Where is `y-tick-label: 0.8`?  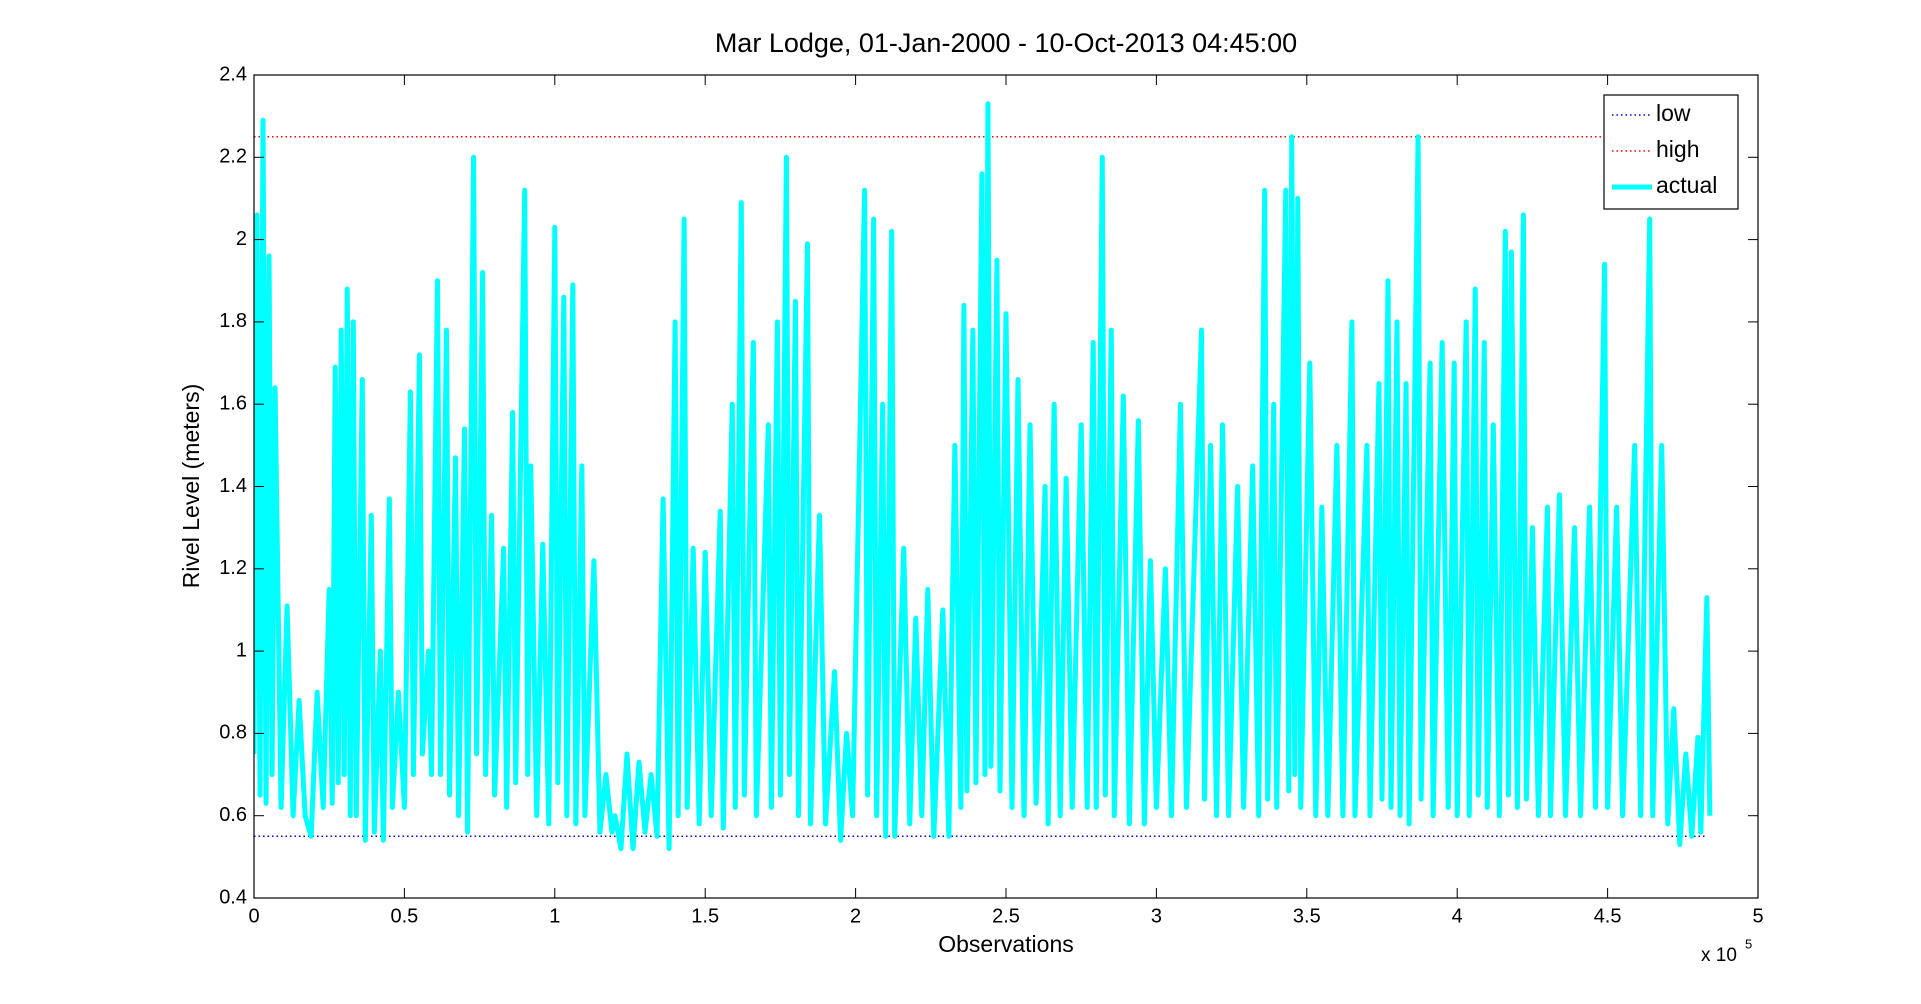
y-tick-label: 0.8 is located at coordinates (233, 733).